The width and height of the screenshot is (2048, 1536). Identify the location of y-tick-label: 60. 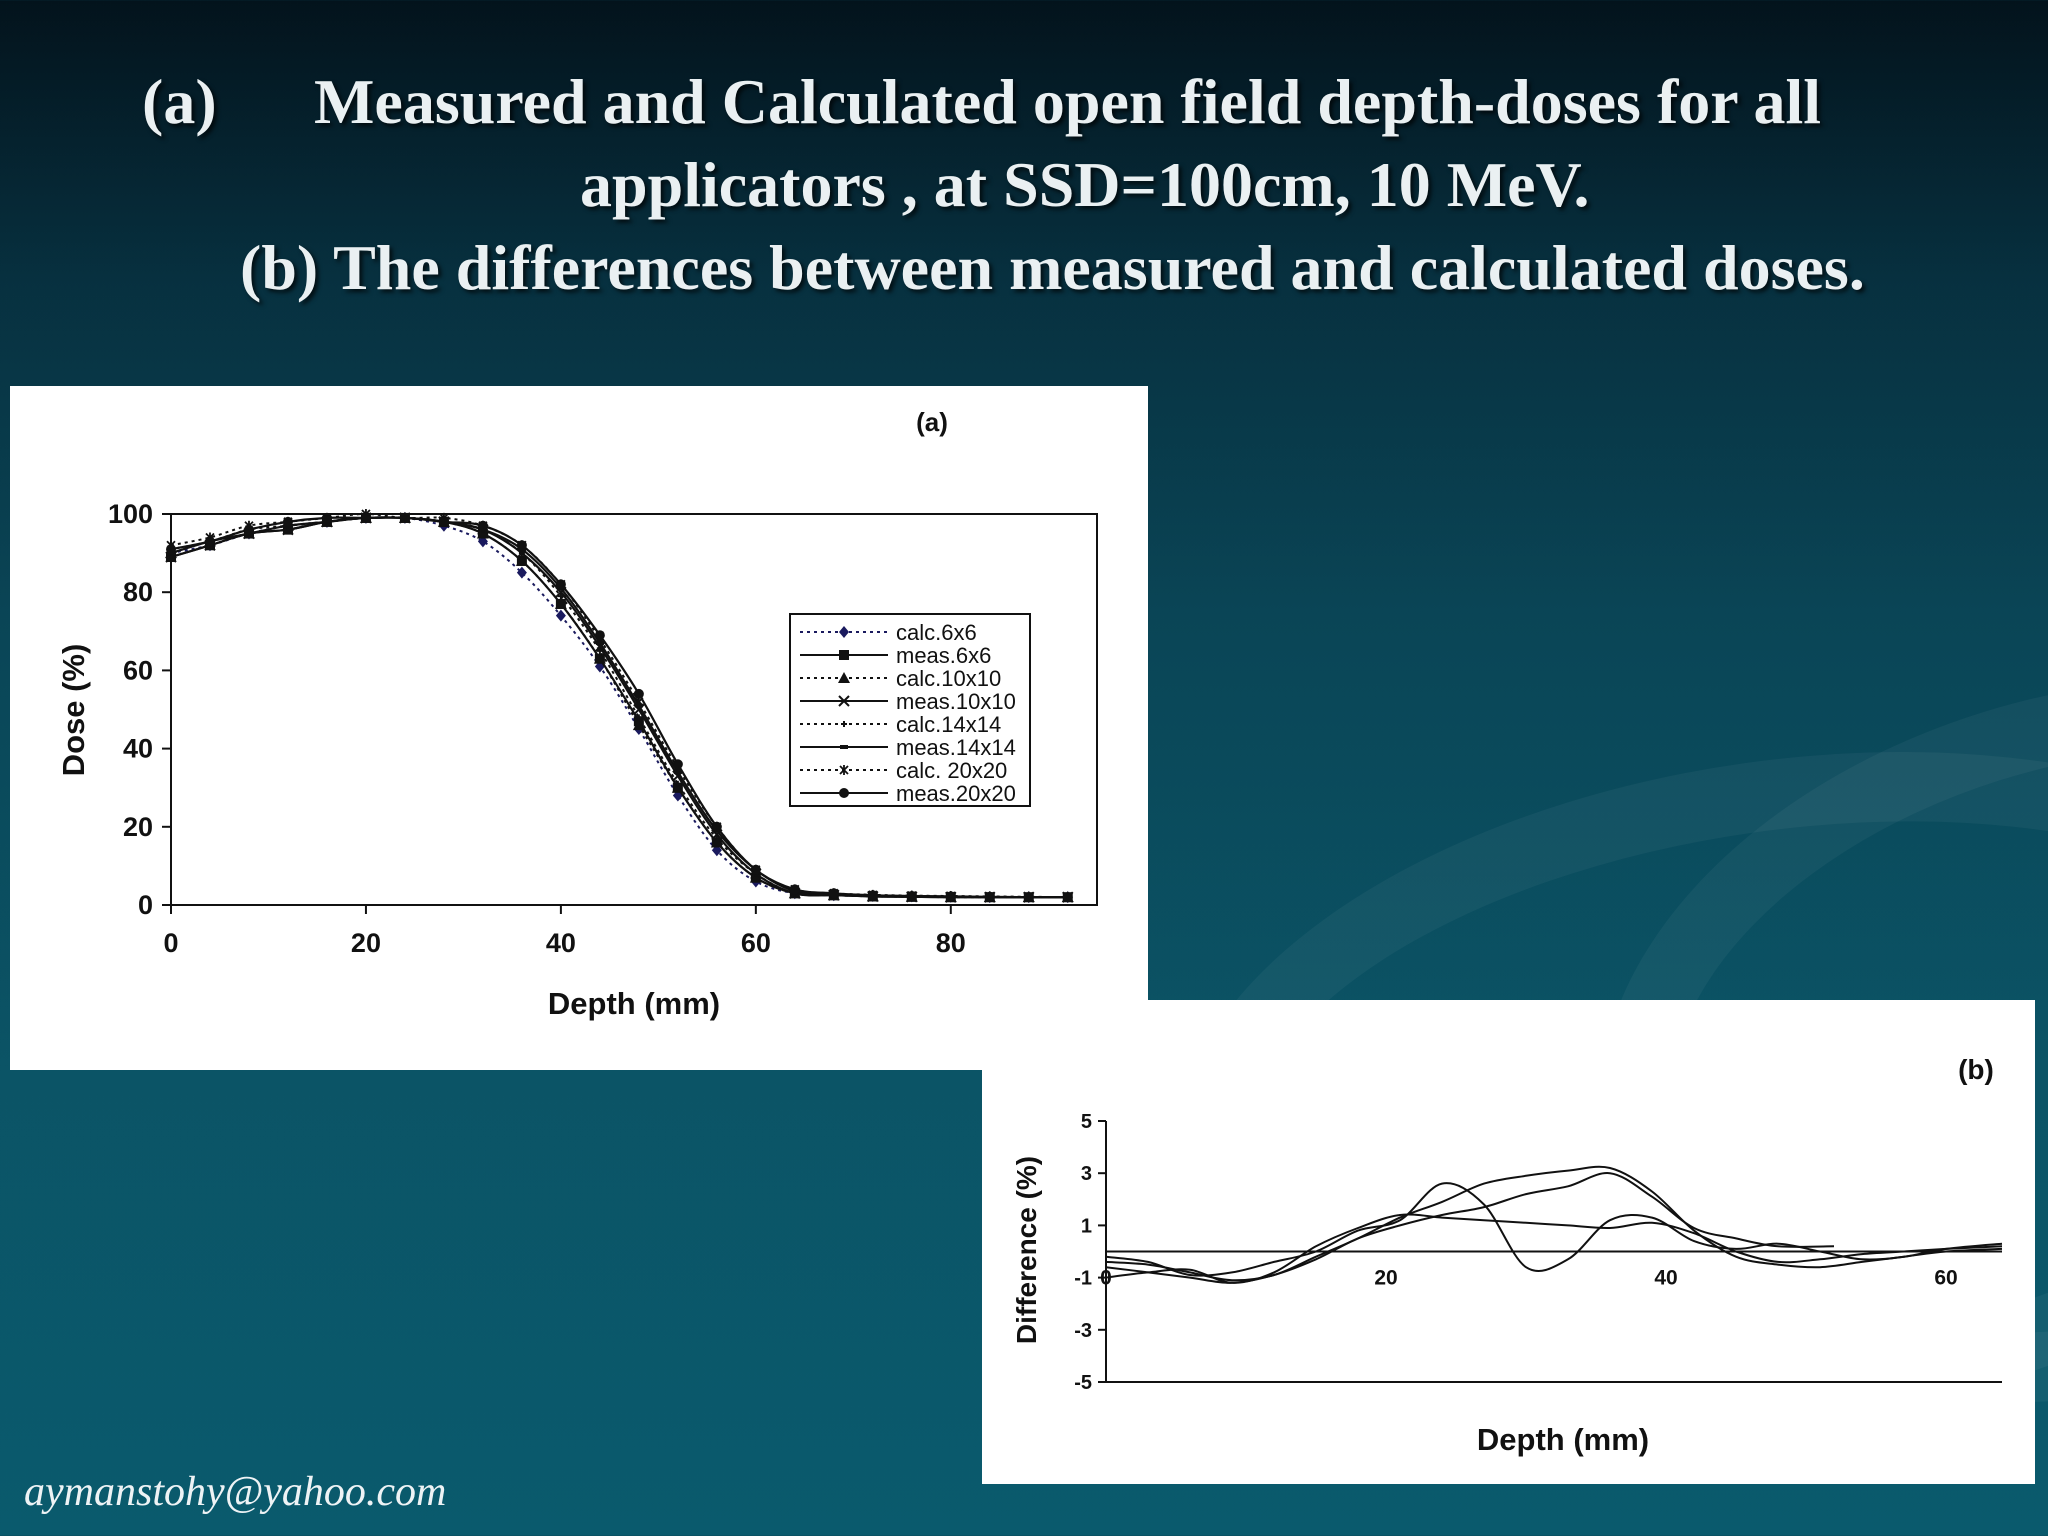
(138, 670).